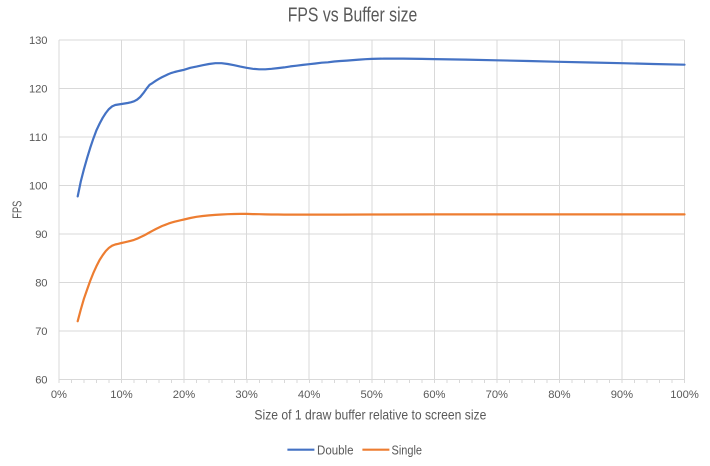 The image size is (710, 466). Describe the element at coordinates (684, 395) in the screenshot. I see `svg-text: 100%` at that location.